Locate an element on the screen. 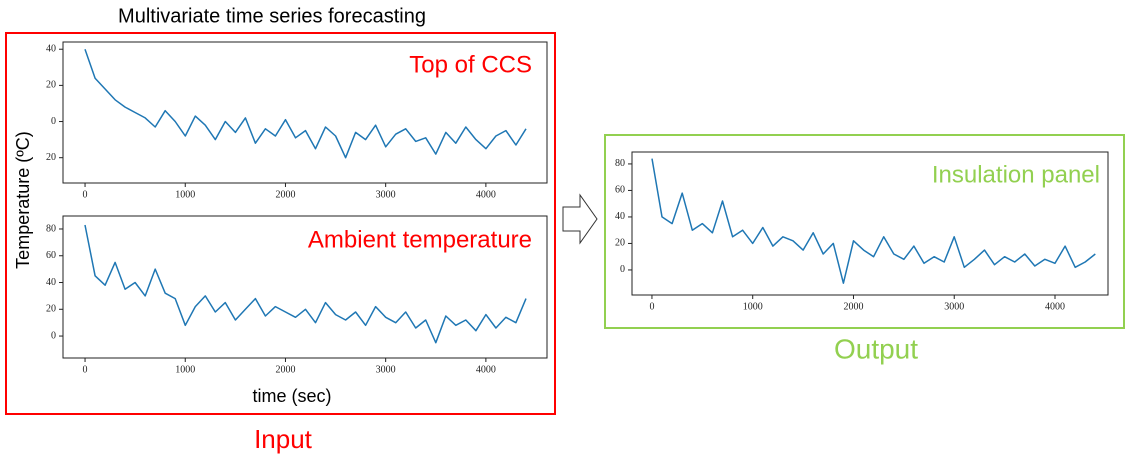  x-axis-label: time (sec) is located at coordinates (291, 396).